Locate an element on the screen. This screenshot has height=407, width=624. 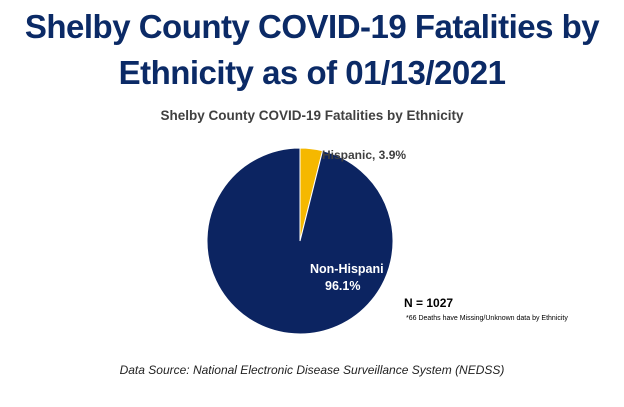
slide-title-line-1: Shelby County COVID-19 Fatalities by is located at coordinates (312, 26).